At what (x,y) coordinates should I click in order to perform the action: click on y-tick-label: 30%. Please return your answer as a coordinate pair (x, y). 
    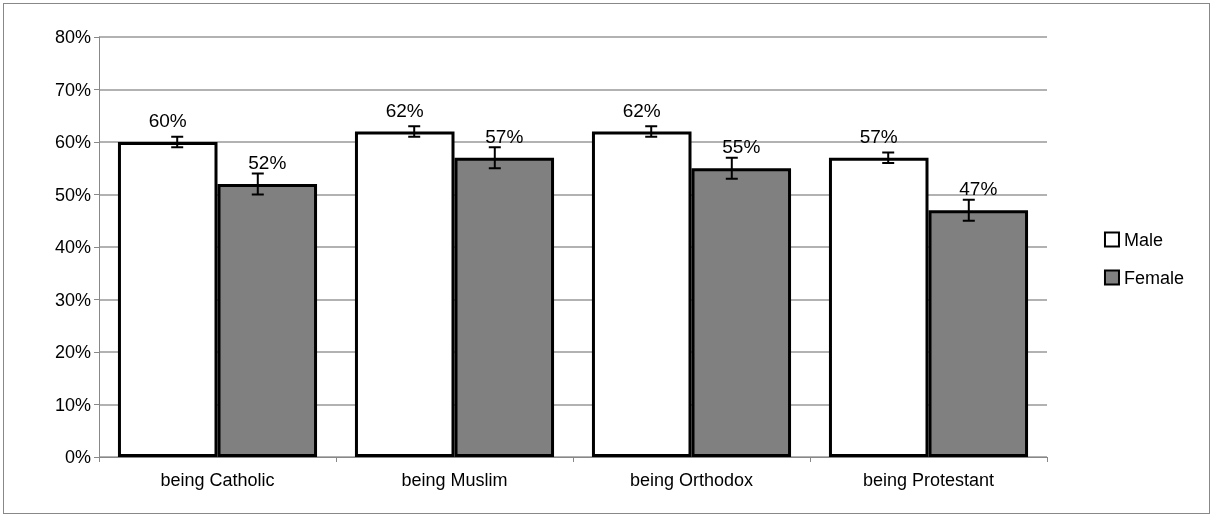
    Looking at the image, I should click on (72, 299).